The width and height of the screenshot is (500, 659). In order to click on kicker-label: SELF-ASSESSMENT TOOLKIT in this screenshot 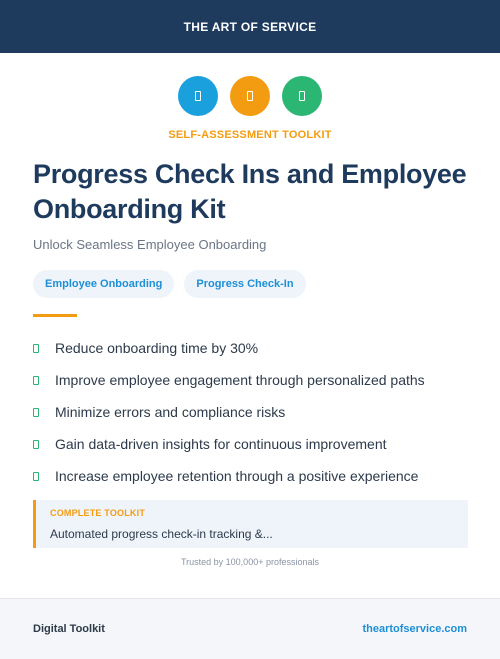, I will do `click(250, 135)`.